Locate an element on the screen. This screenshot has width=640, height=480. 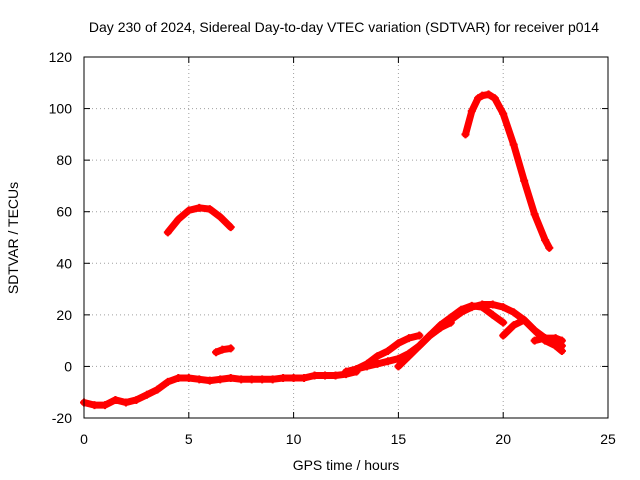
y-tick-label: 20 is located at coordinates (64, 315).